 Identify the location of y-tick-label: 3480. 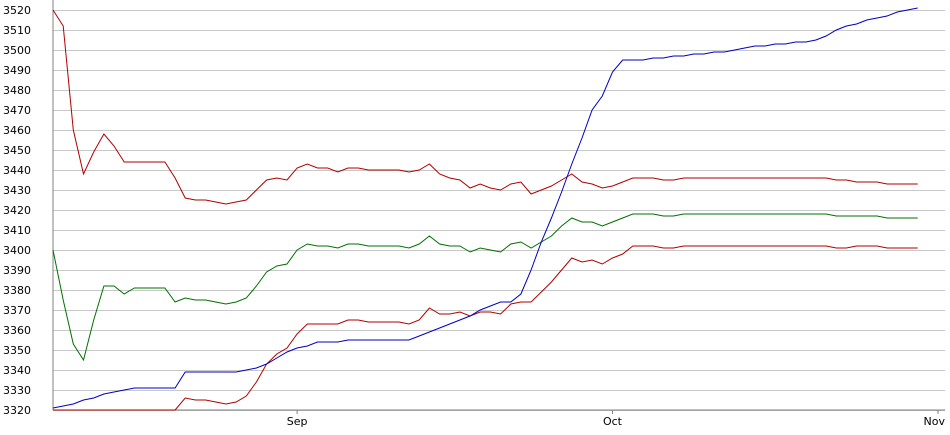
(17, 90).